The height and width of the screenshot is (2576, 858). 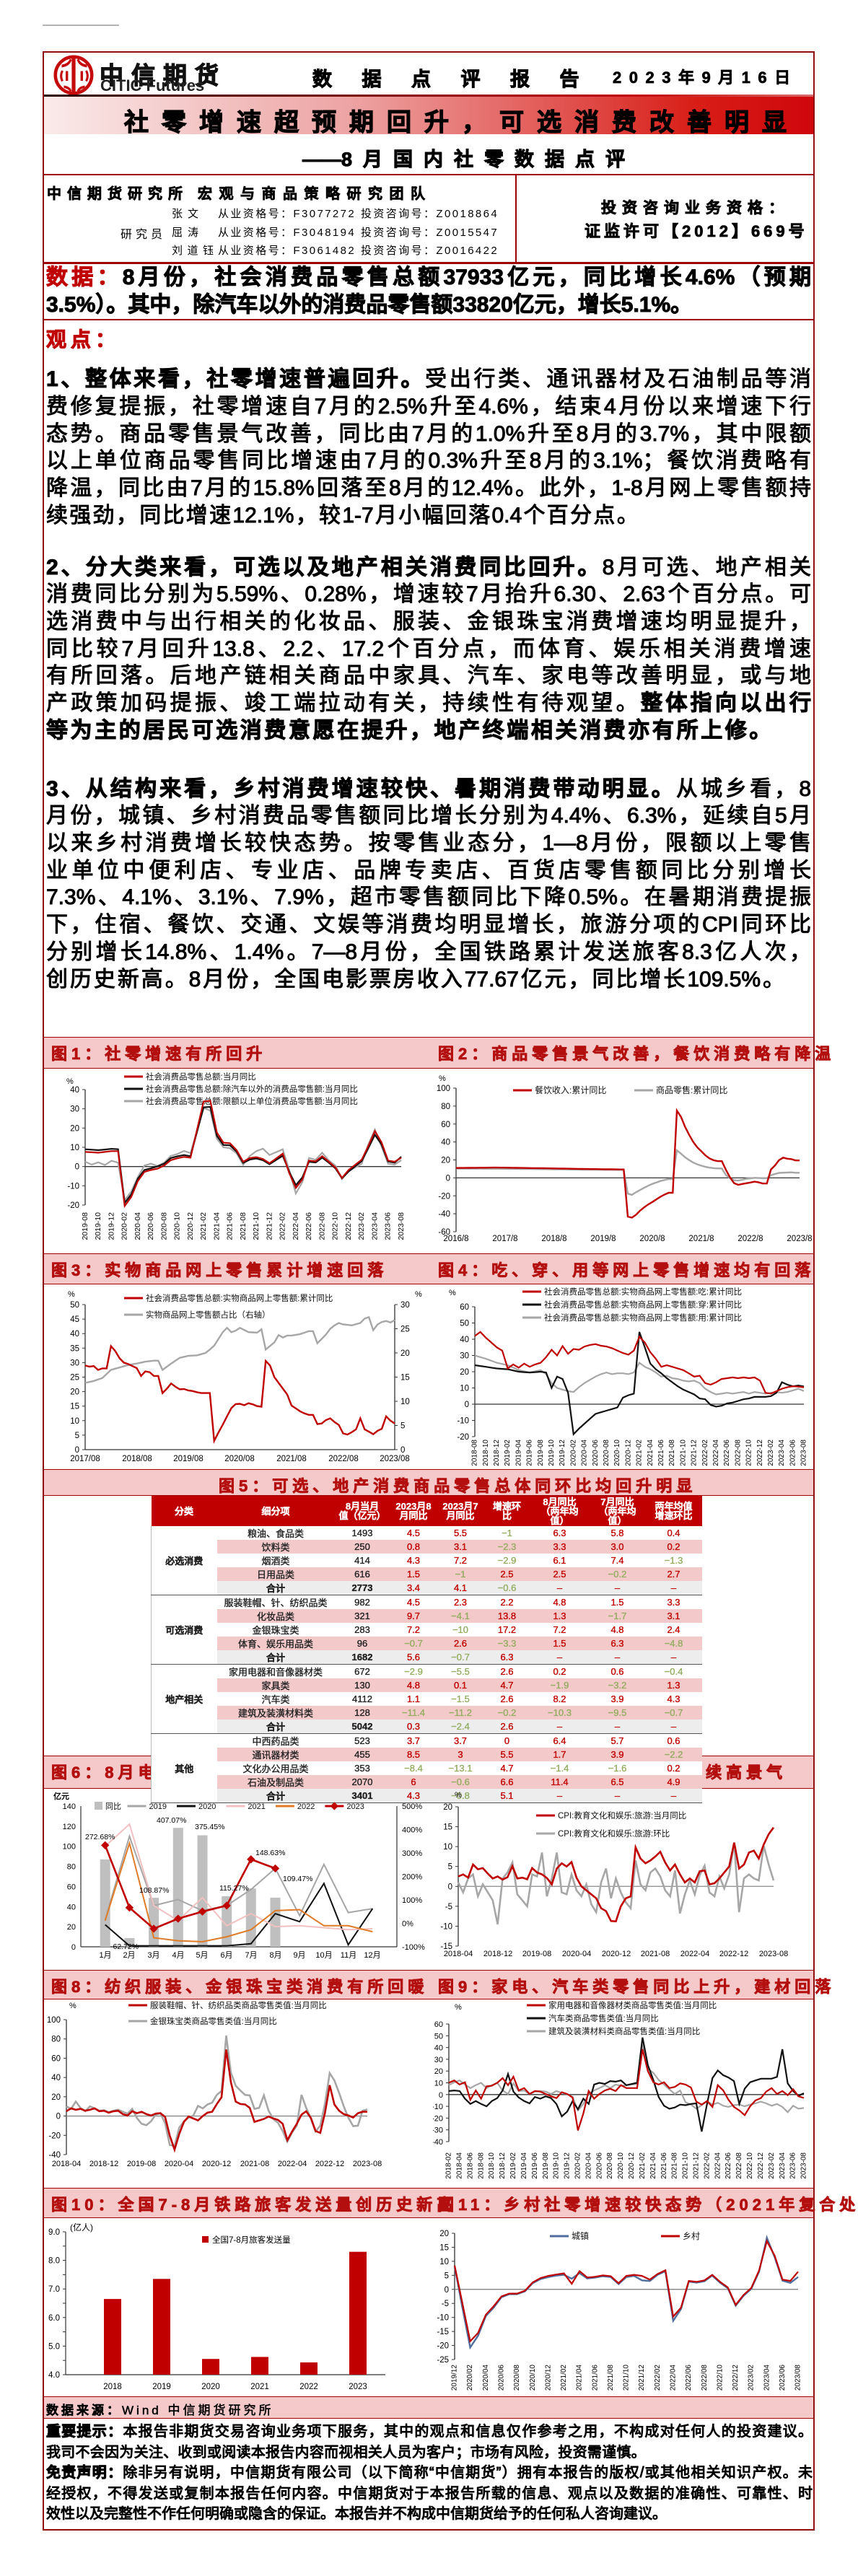 I want to click on svg-text: 5, so click(x=450, y=1868).